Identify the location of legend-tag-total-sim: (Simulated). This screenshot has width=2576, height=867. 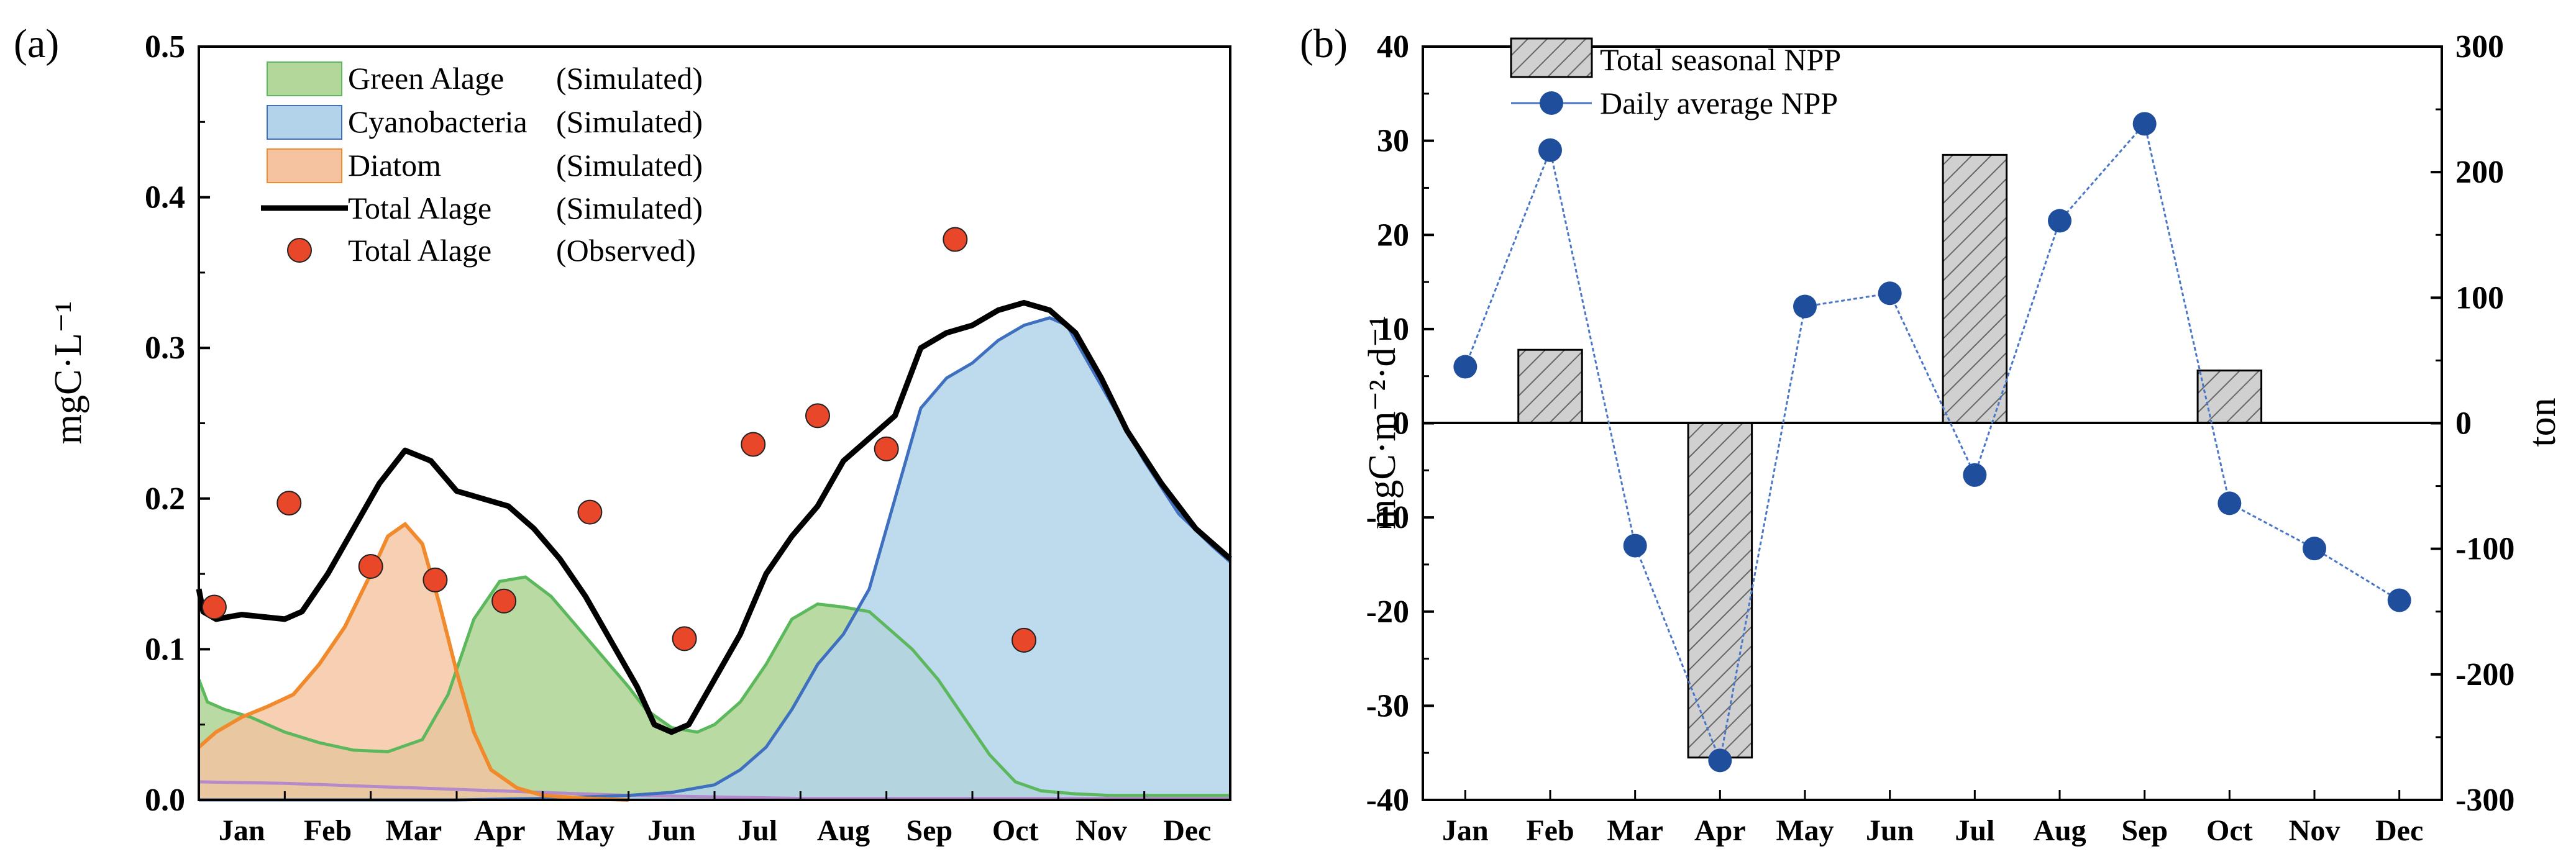
(629, 208).